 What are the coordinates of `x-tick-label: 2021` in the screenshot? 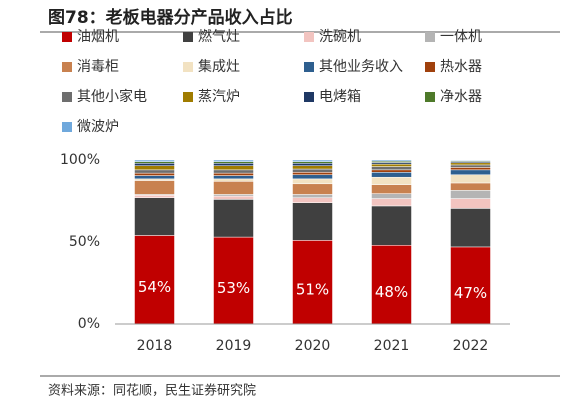 It's located at (392, 346).